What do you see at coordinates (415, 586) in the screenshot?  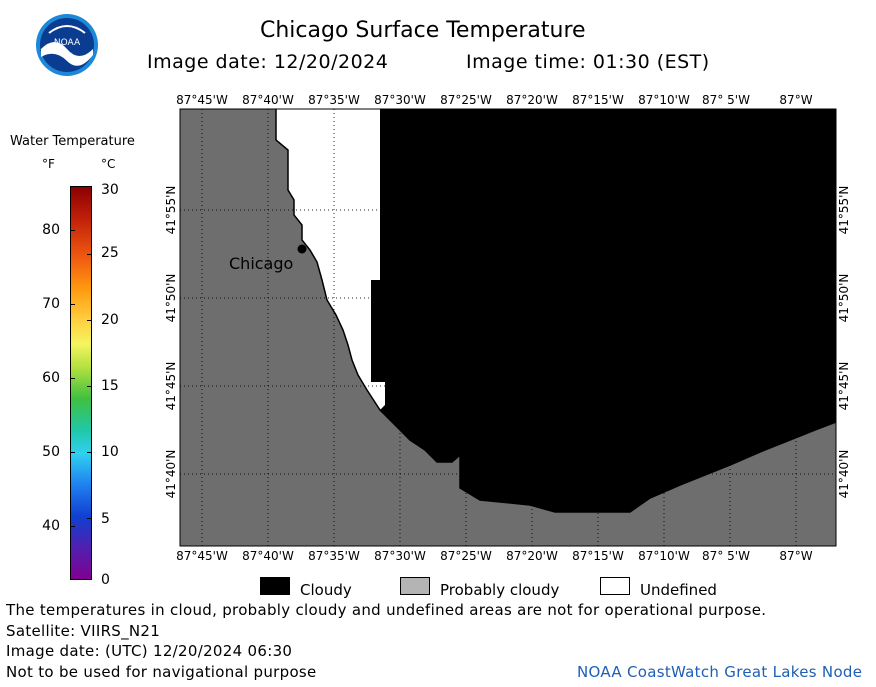 I see `key-probably-cloudy-swatch` at bounding box center [415, 586].